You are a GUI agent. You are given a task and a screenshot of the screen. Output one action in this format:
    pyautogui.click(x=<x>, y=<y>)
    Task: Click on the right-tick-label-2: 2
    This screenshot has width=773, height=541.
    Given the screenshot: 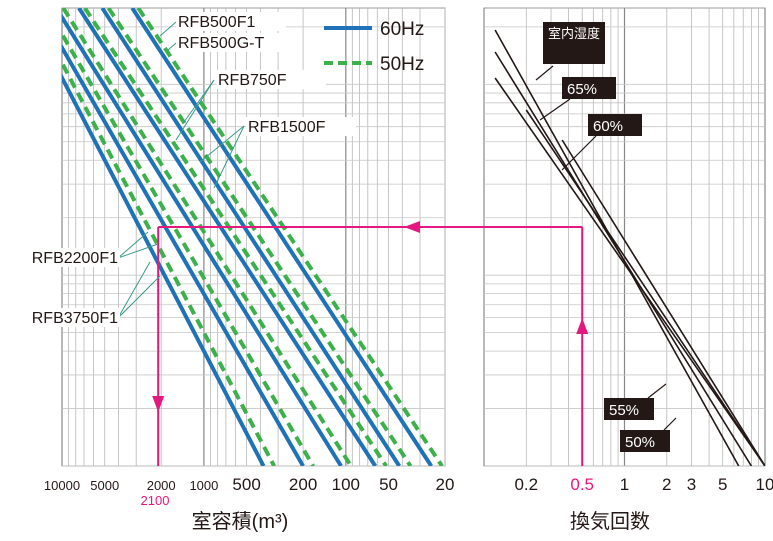 What is the action you would take?
    pyautogui.click(x=666, y=484)
    